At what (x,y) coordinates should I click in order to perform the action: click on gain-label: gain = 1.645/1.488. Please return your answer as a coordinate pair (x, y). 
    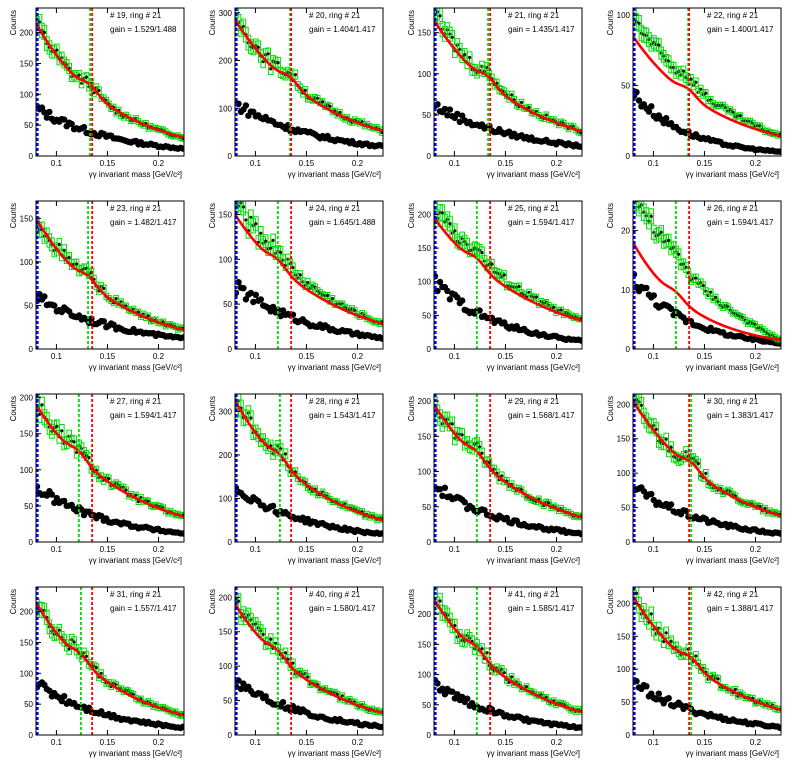
    Looking at the image, I should click on (342, 222).